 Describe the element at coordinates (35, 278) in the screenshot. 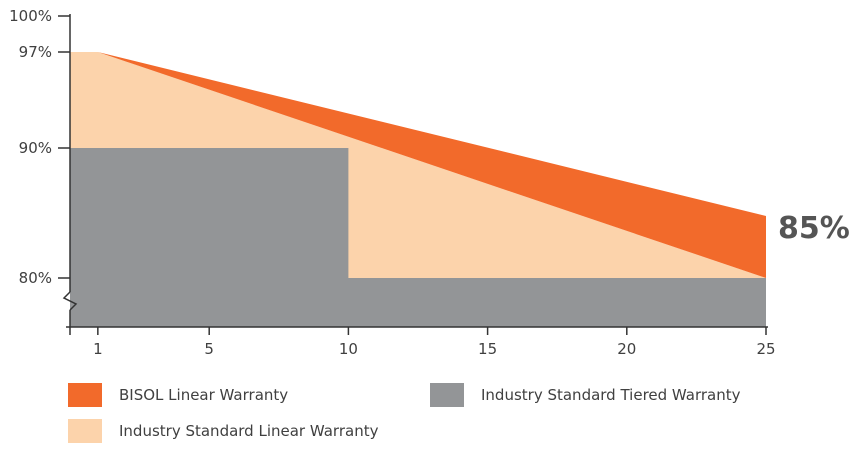

I see `y-tick-label: 80%` at that location.